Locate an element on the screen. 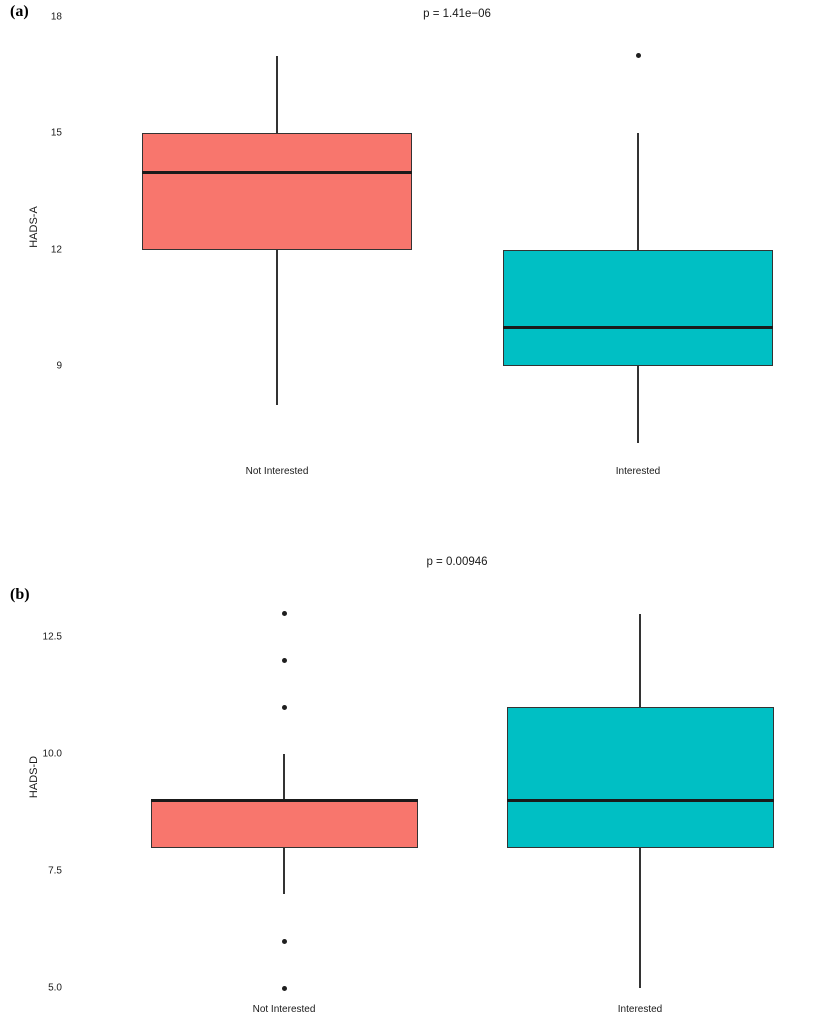 The image size is (829, 1025). panel-a-letter: (a) is located at coordinates (19, 11).